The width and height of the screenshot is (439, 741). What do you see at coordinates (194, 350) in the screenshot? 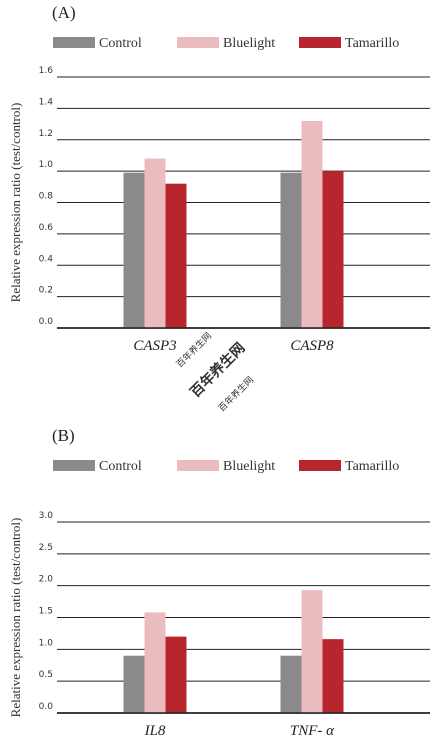
I see `watermark-small-top: 百年养生网` at bounding box center [194, 350].